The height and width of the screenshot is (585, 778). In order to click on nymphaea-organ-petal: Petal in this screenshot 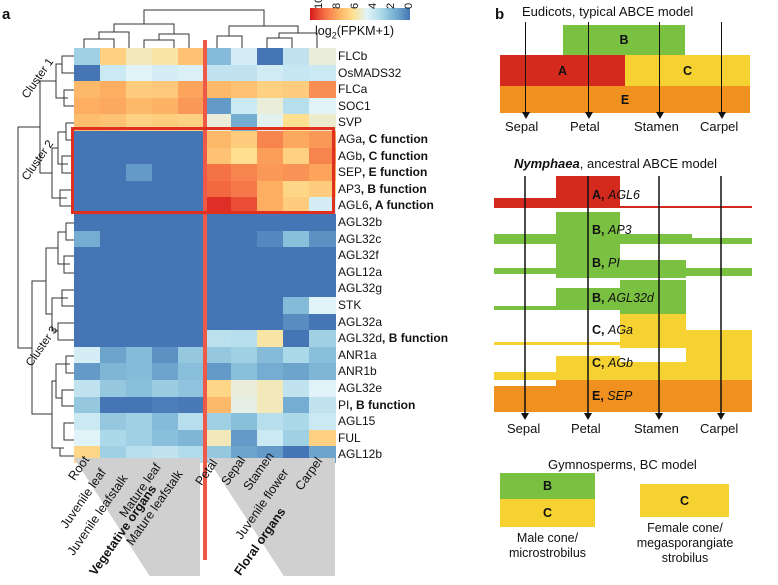, I will do `click(586, 428)`.